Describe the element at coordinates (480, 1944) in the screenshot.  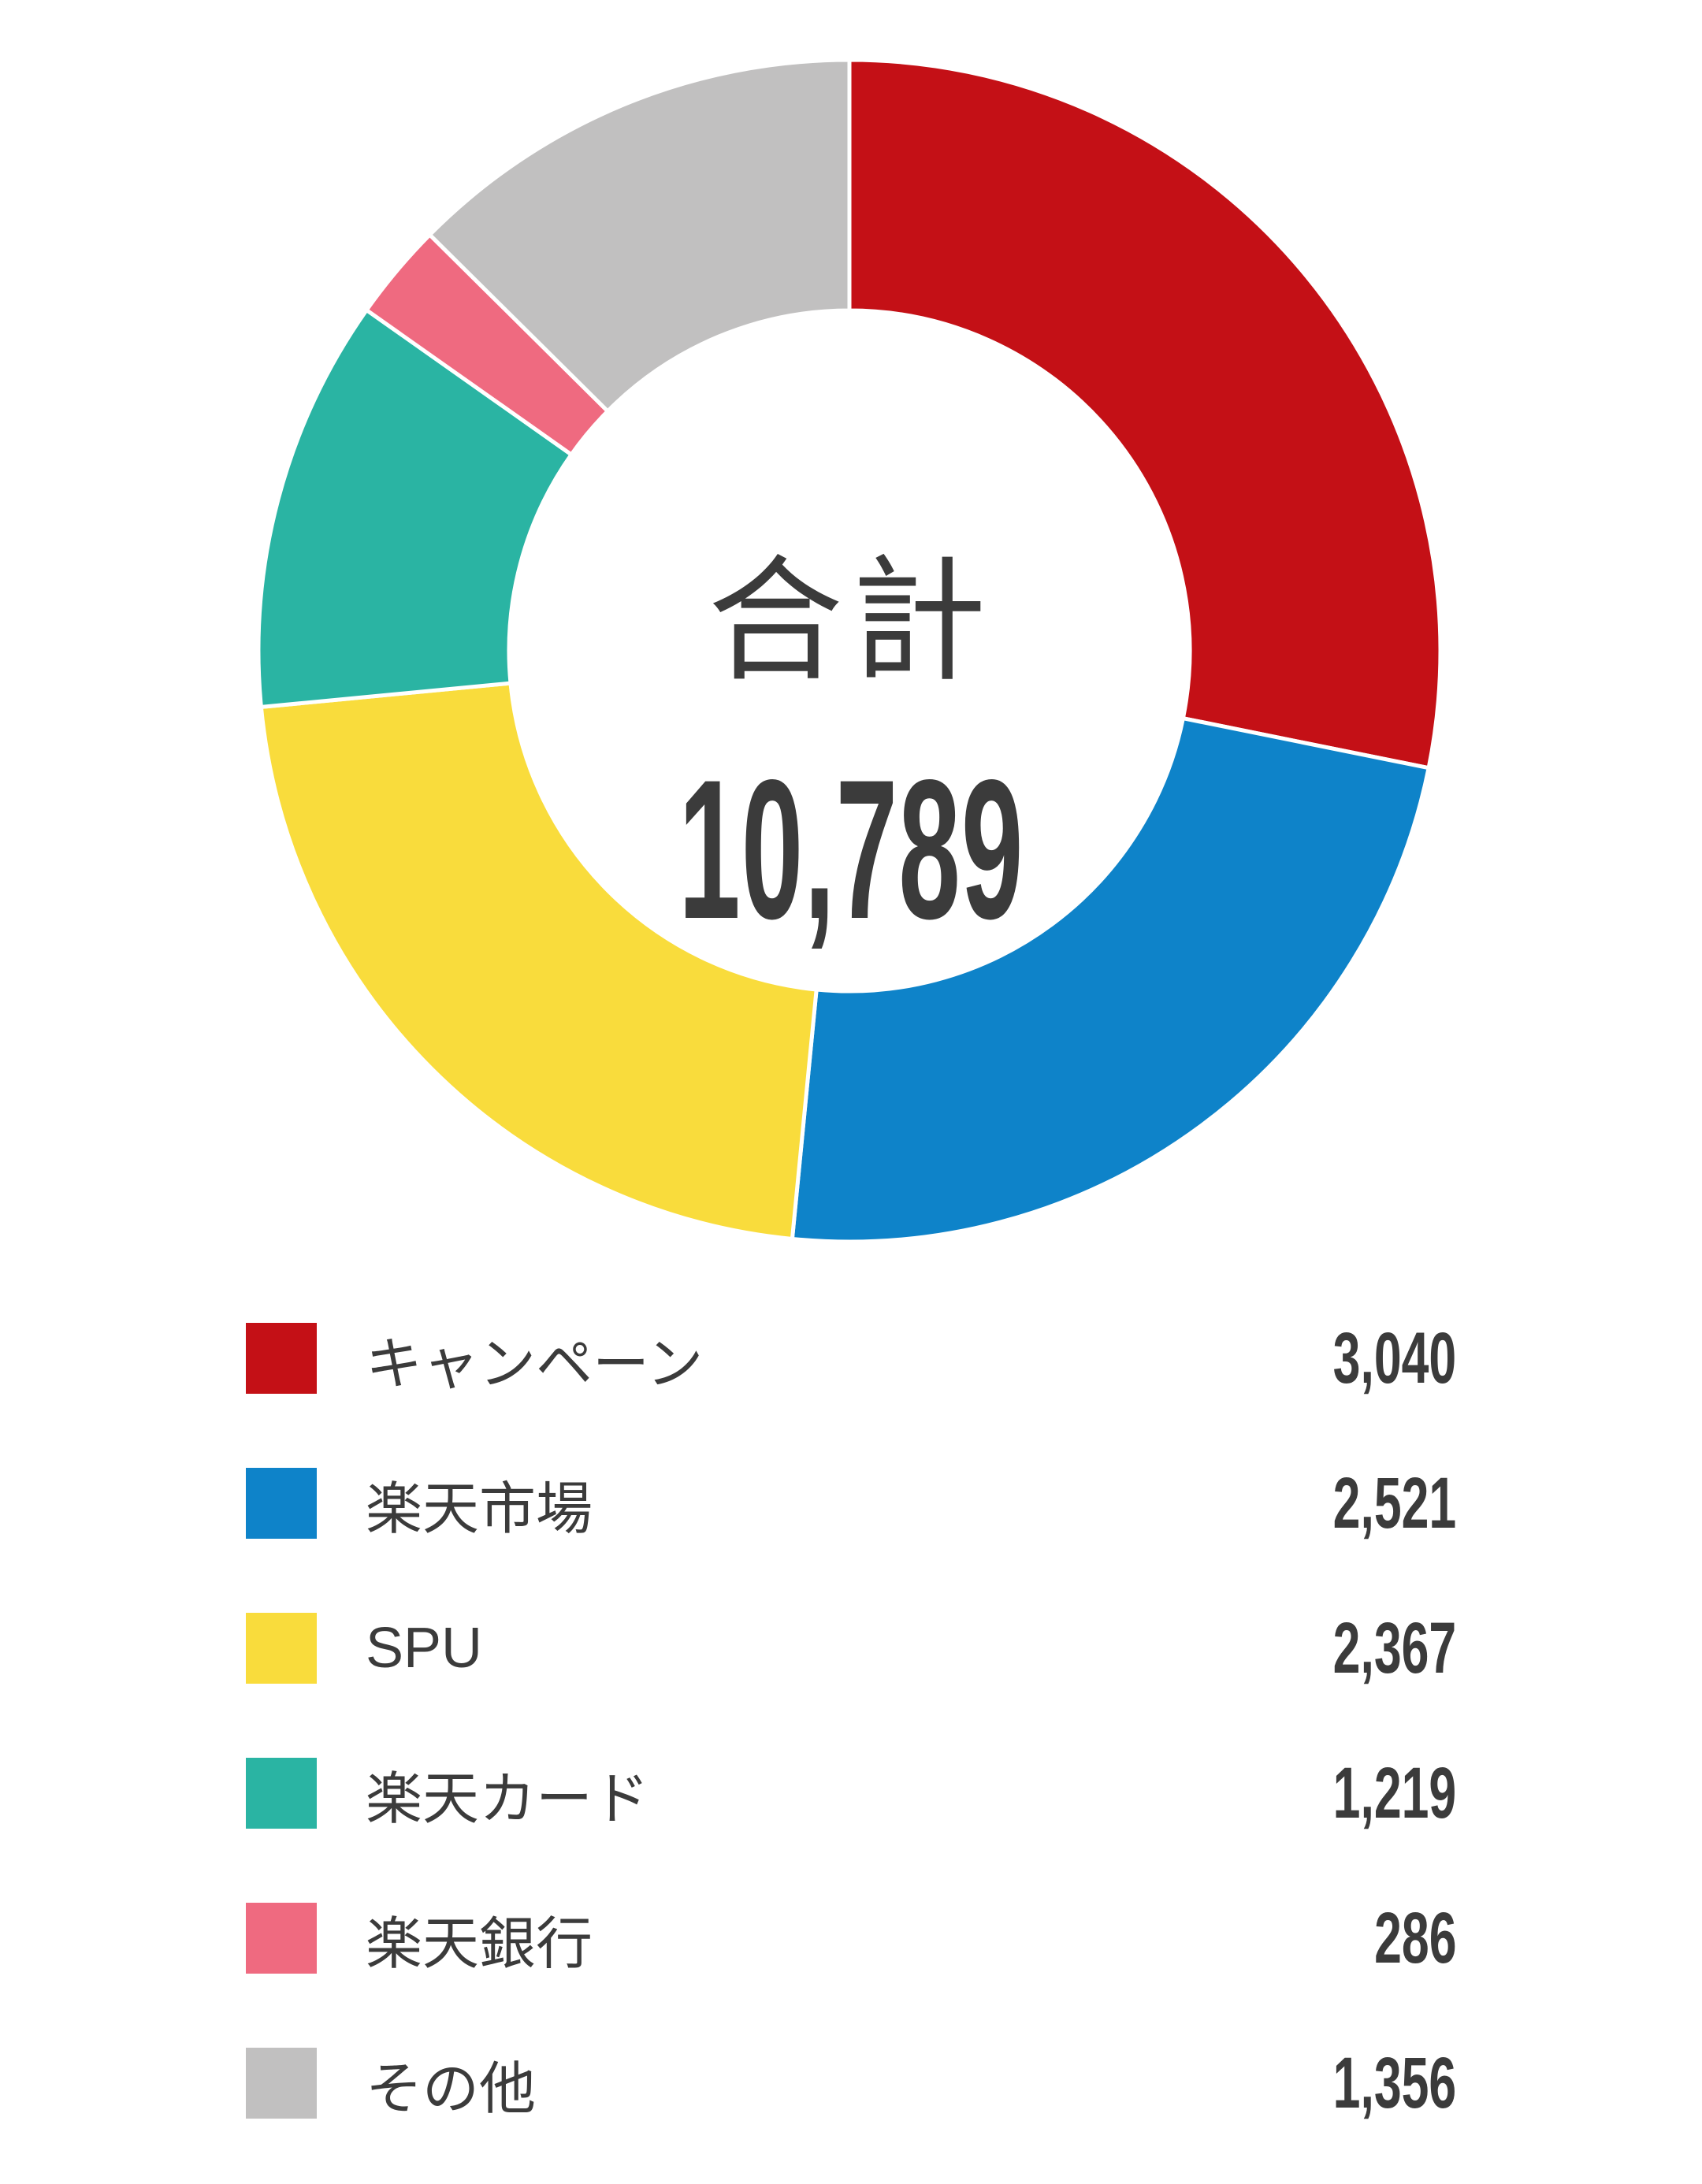
I see `legend-label-bank: 楽天銀行` at that location.